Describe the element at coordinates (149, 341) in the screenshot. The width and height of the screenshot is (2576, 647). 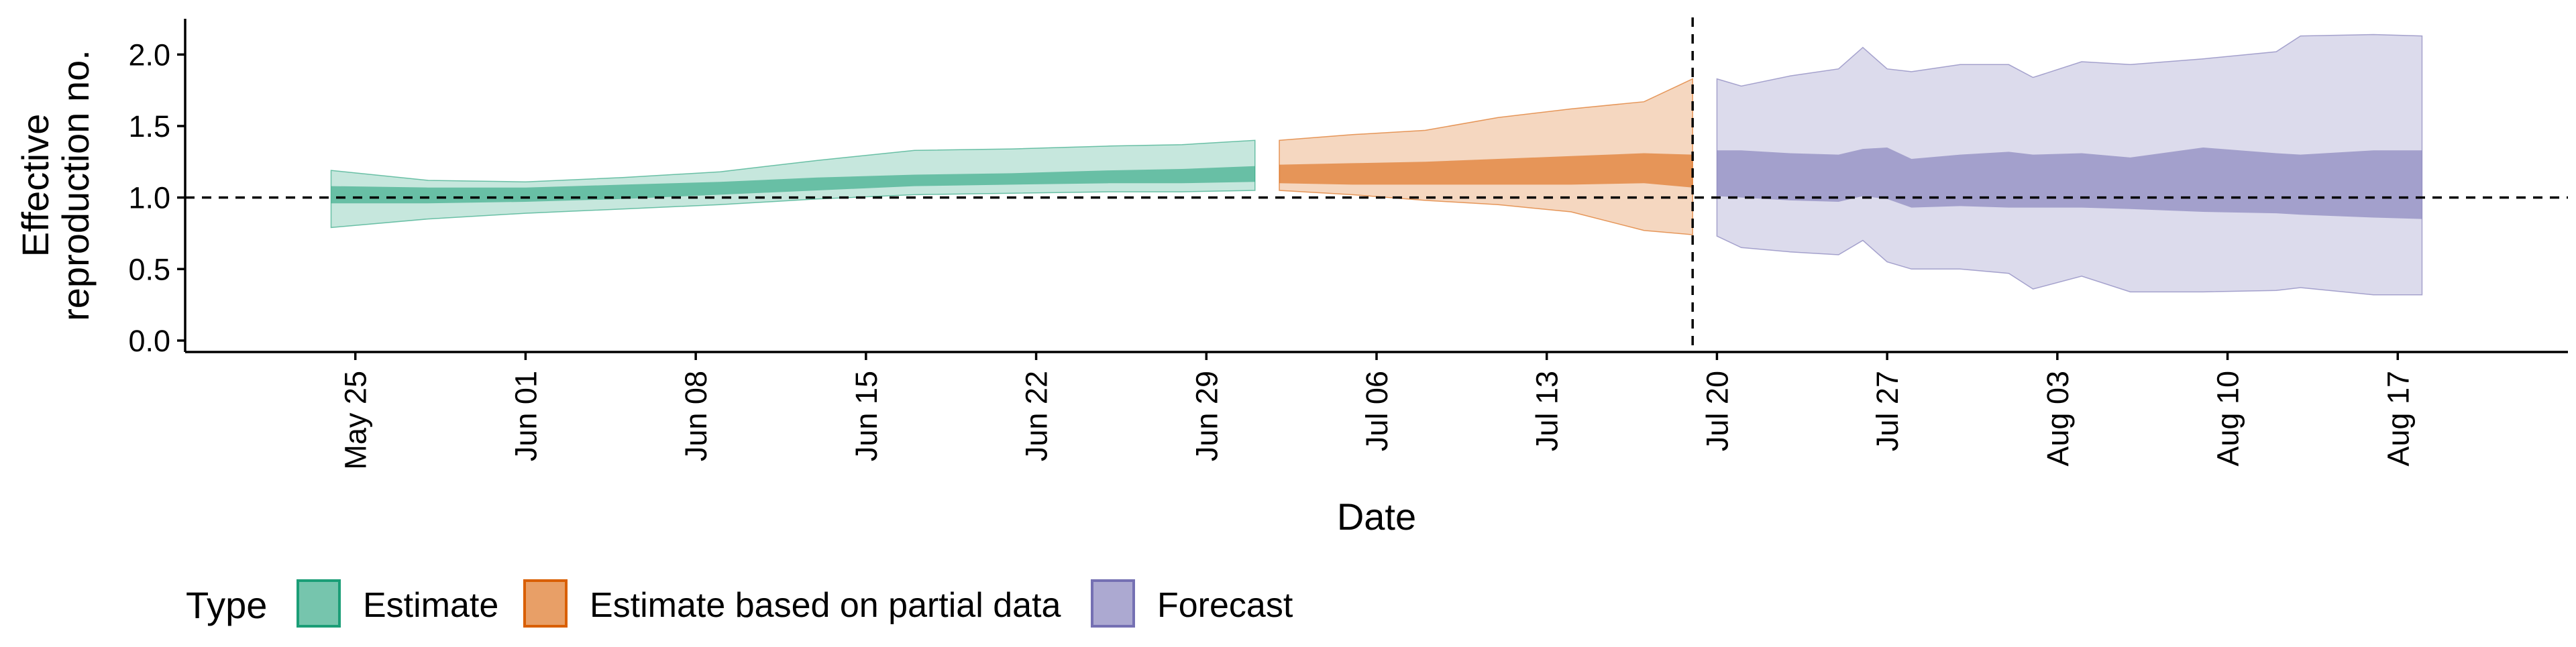
I see `y-tick-label: 0.0` at that location.